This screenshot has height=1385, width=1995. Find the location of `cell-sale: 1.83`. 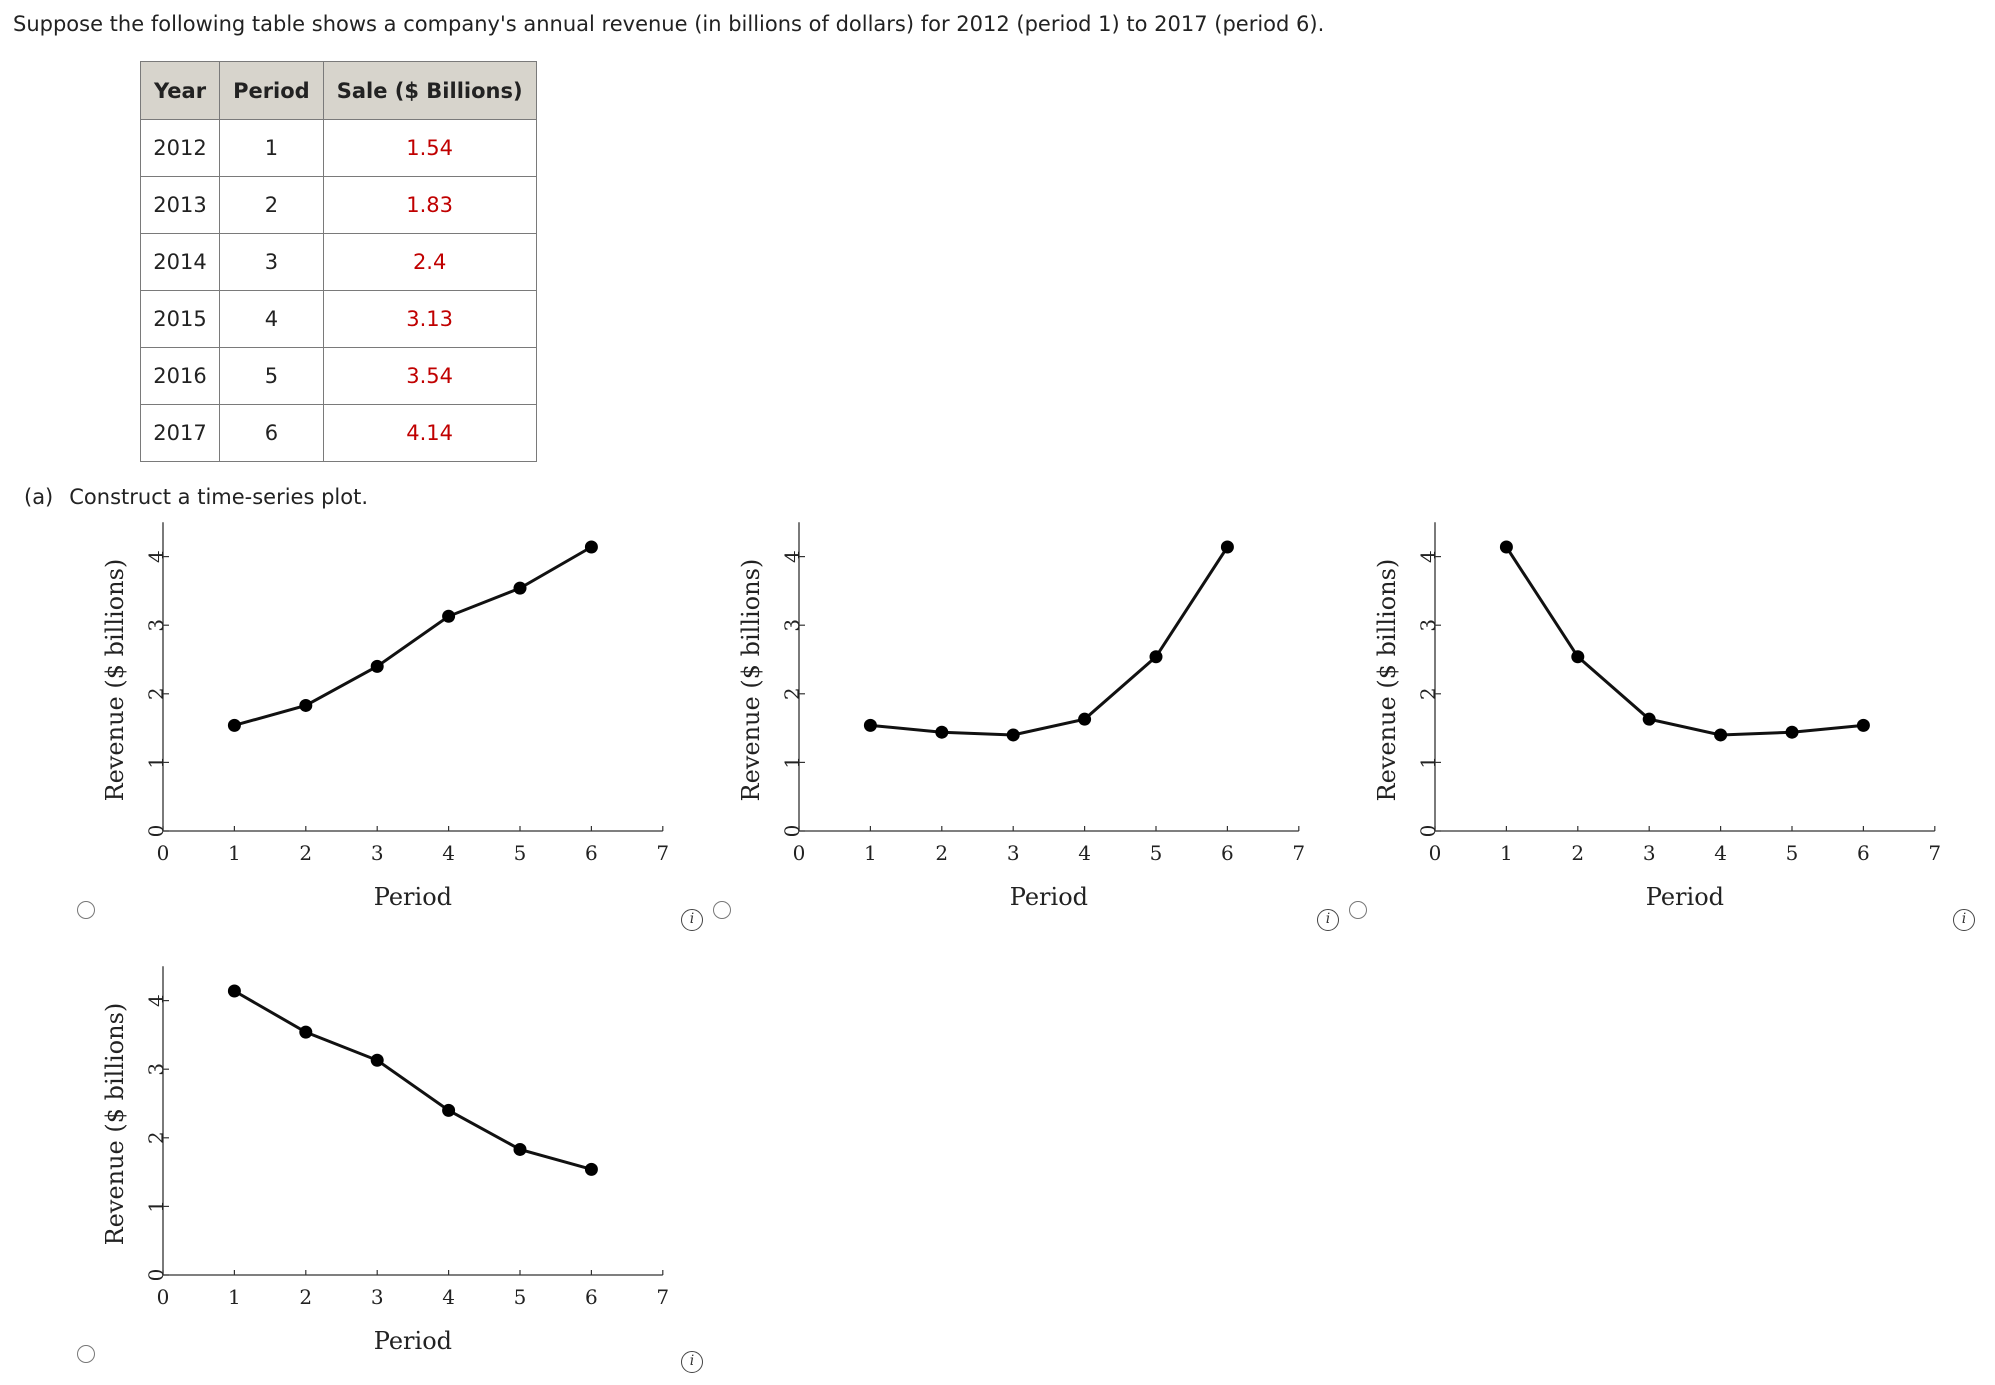

cell-sale: 1.83 is located at coordinates (429, 205).